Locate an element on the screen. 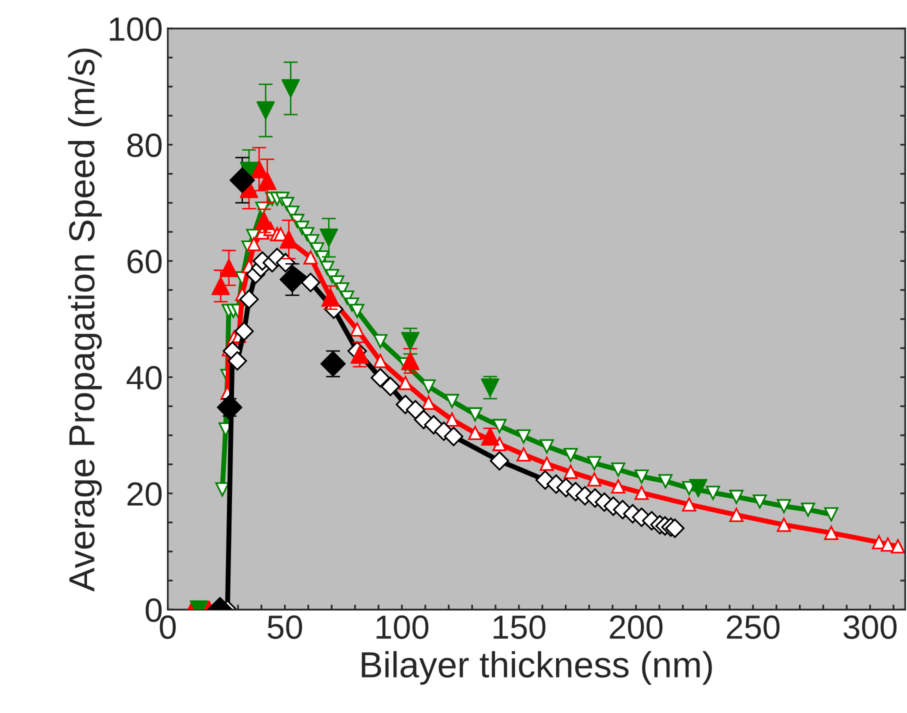 This screenshot has width=907, height=713. y-tick-label: 100 is located at coordinates (136, 29).